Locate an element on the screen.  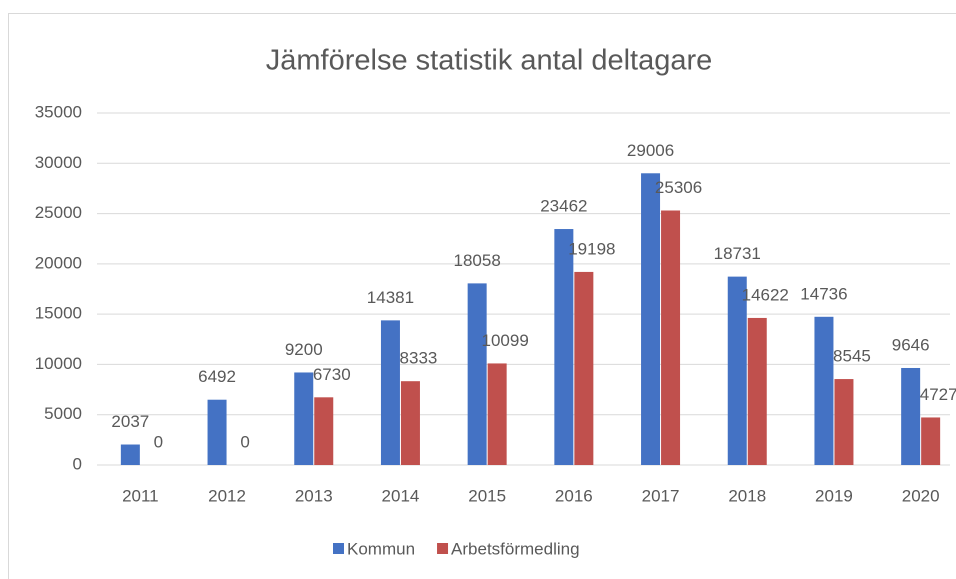
y-tick-label: 35000 is located at coordinates (58, 111).